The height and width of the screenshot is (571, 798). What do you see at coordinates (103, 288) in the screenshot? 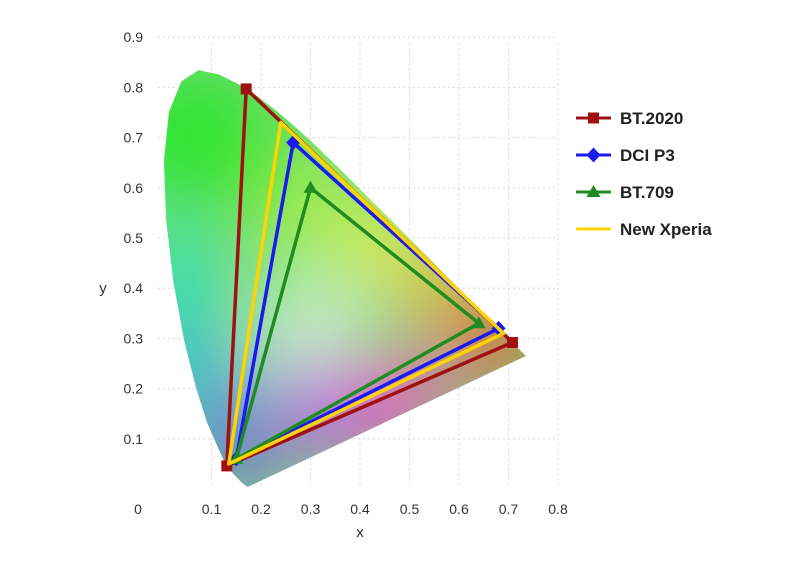
I see `y-axis-title: y` at bounding box center [103, 288].